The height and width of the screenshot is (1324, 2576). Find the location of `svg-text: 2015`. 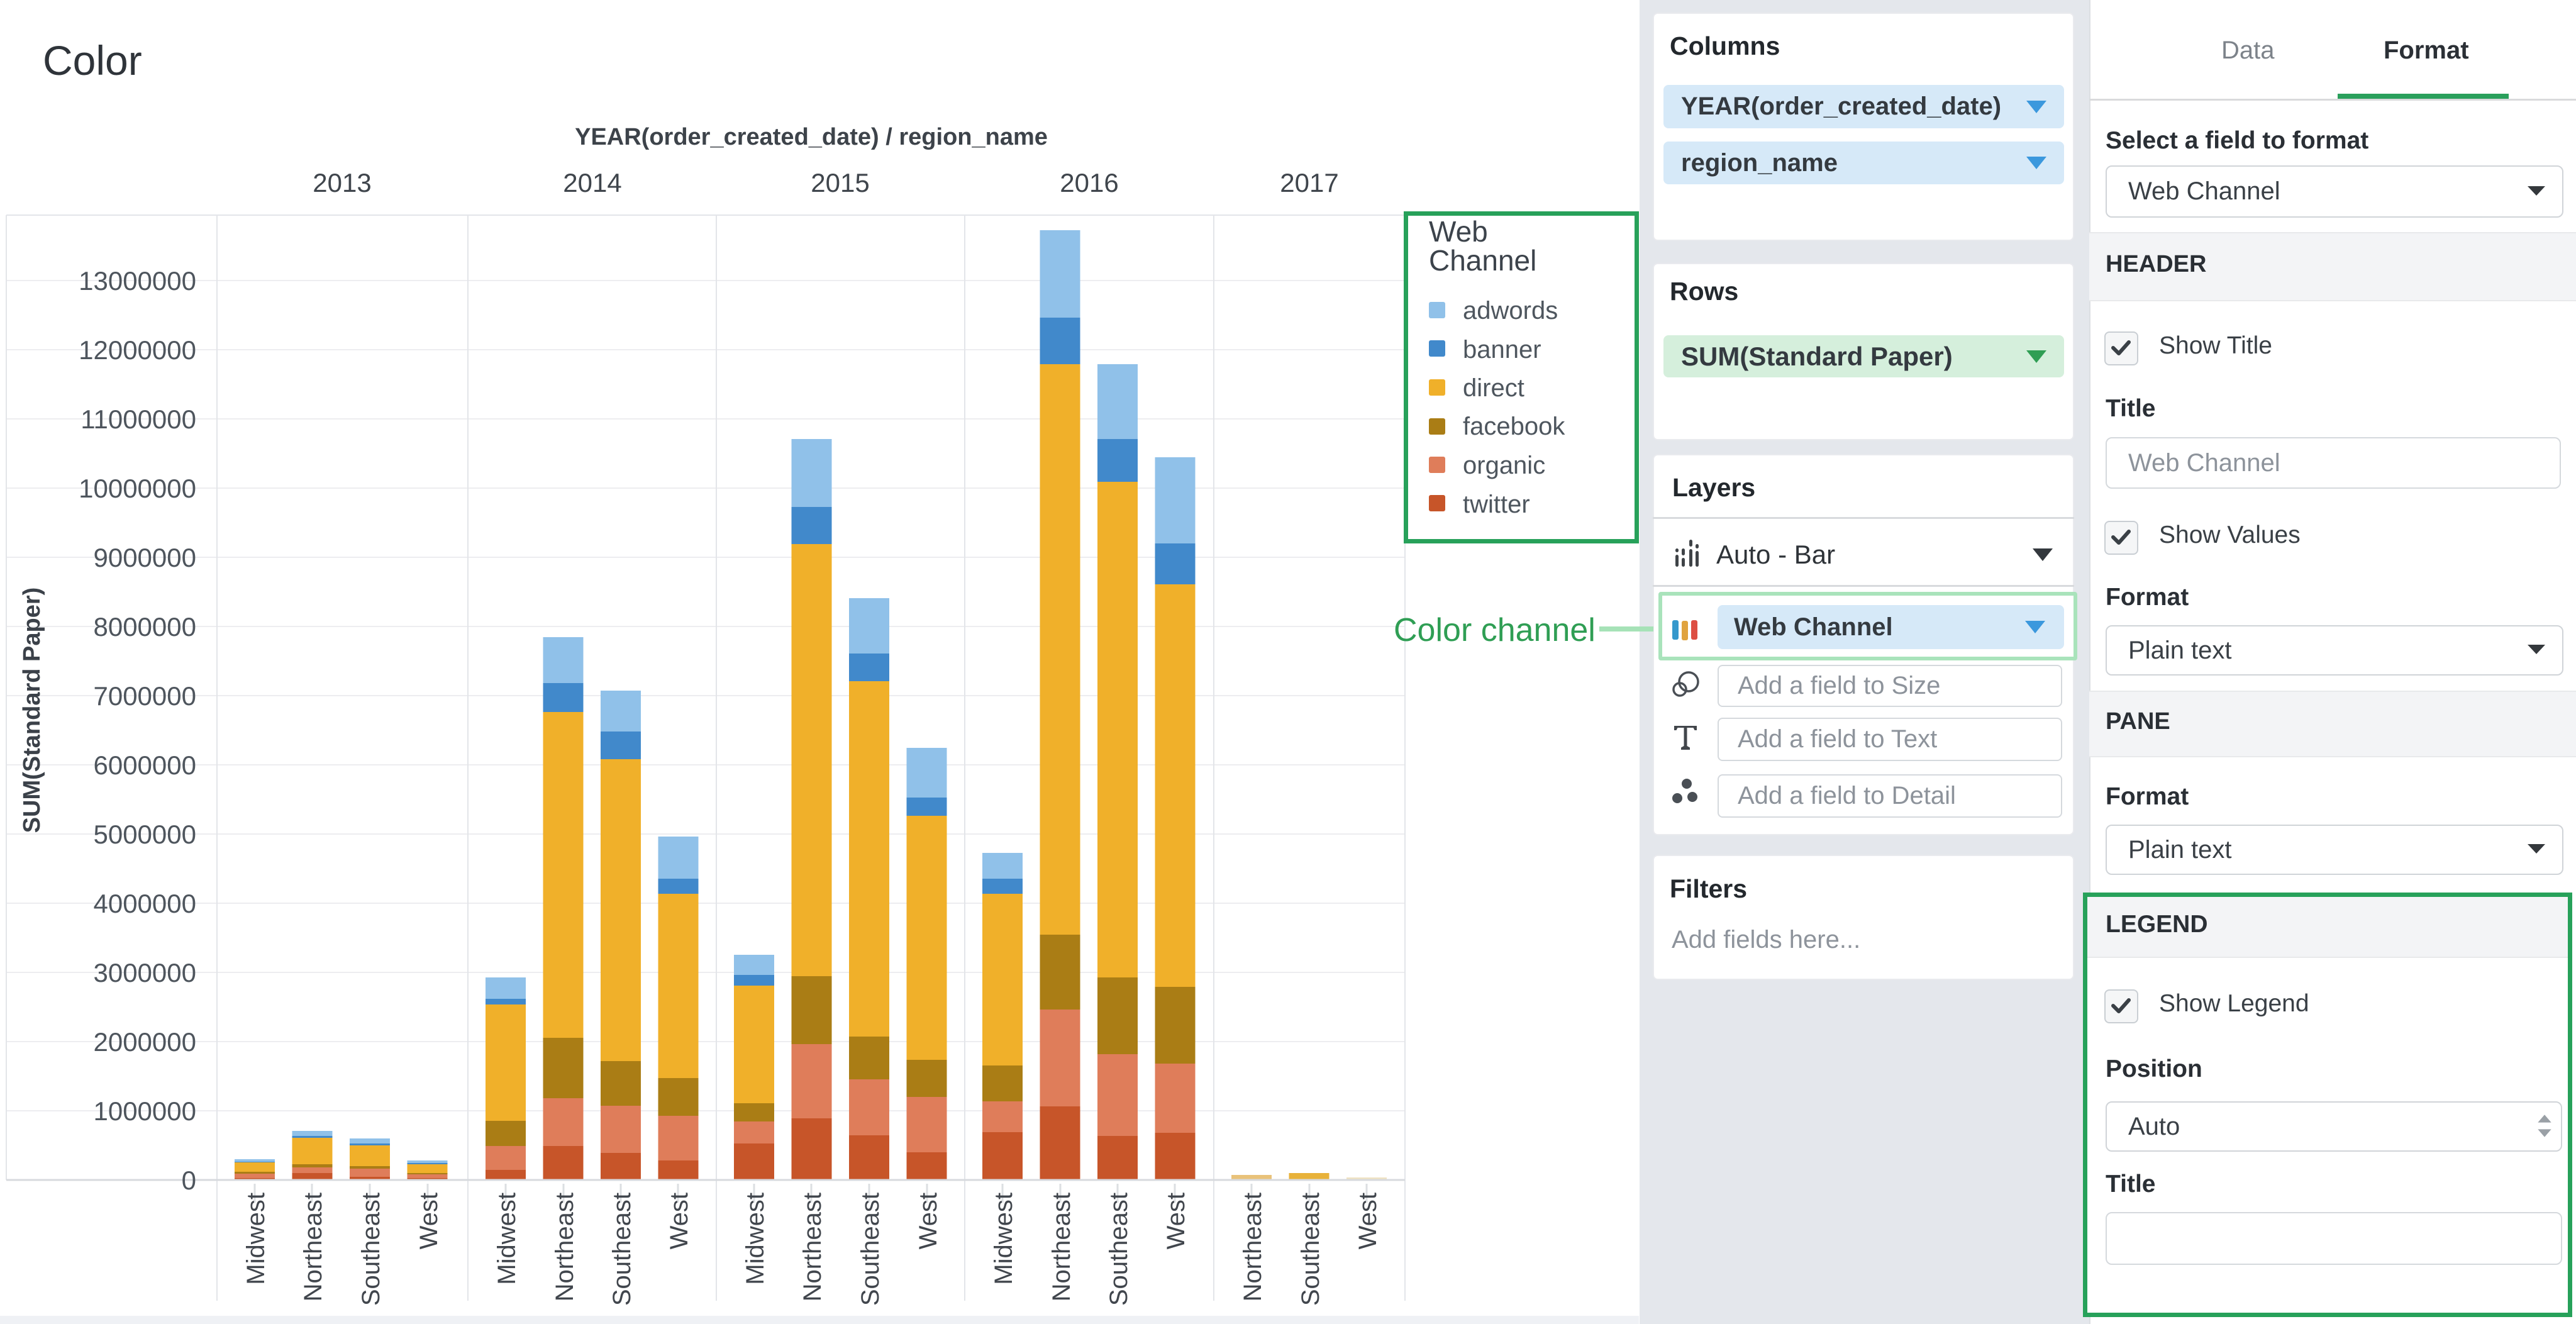

svg-text: 2015 is located at coordinates (840, 182).